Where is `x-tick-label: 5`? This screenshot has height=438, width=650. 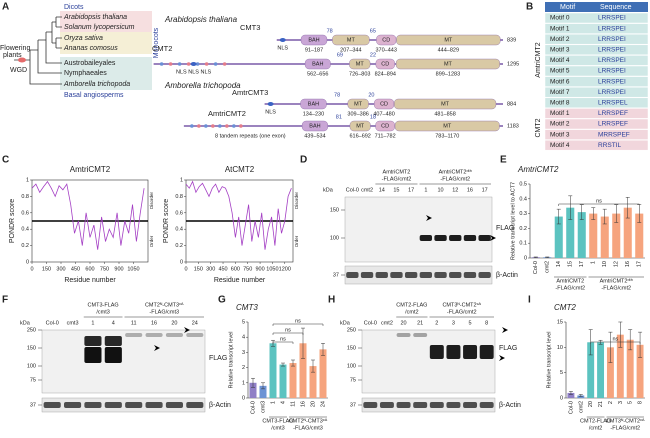 x-tick-label: 5 is located at coordinates (631, 402).